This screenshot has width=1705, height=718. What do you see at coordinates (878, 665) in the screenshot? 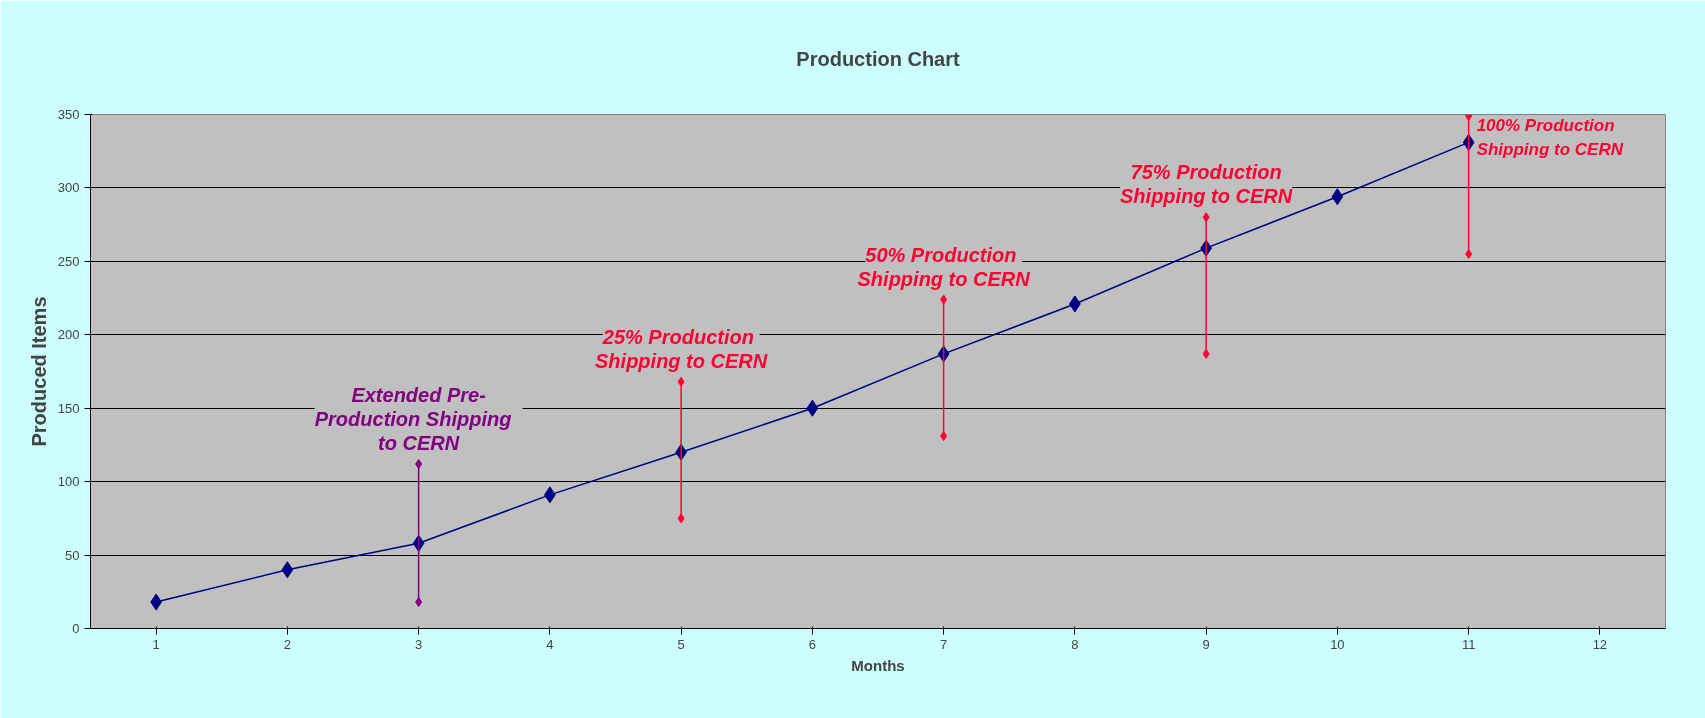
I see `x-axis-title: Months` at bounding box center [878, 665].